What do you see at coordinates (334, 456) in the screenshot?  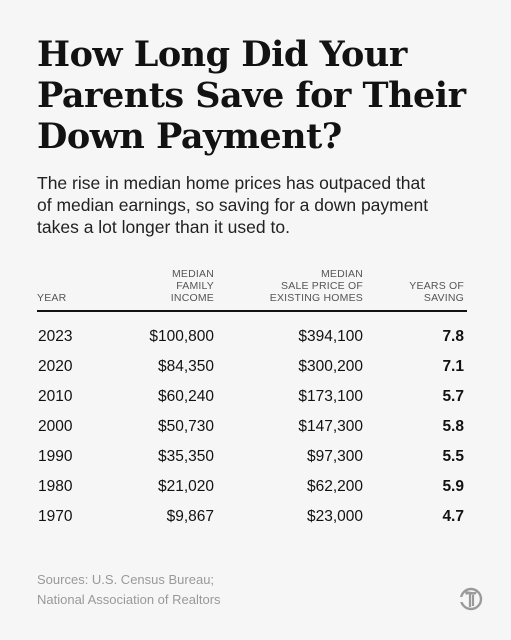 I see `cell-price: $97,300` at bounding box center [334, 456].